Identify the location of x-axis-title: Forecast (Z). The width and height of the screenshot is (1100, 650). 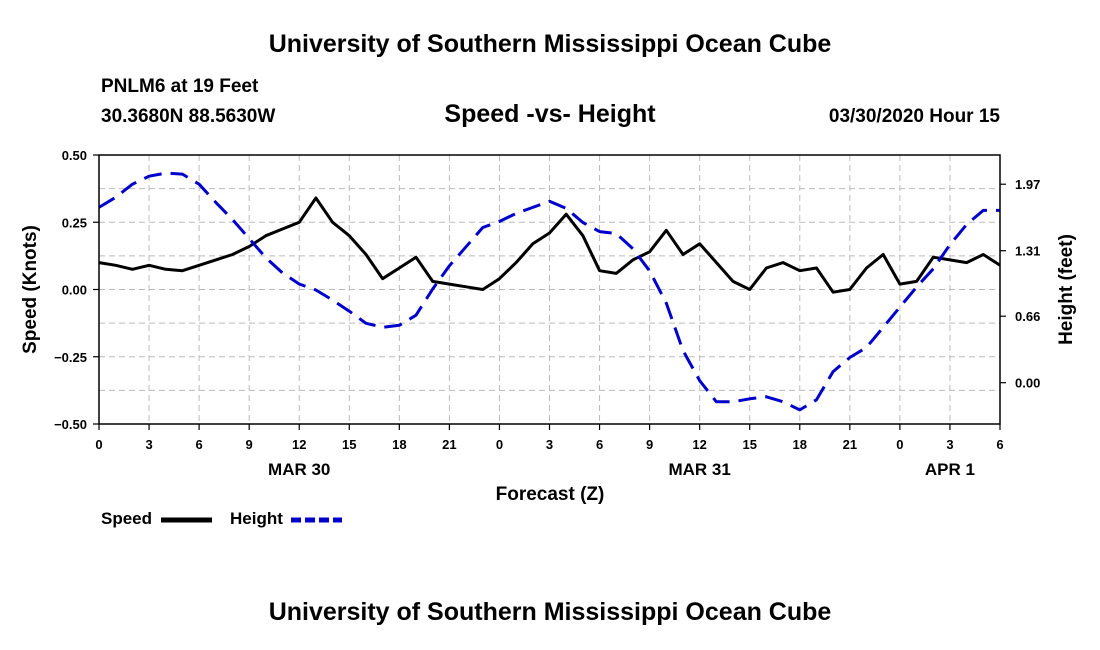
(550, 494).